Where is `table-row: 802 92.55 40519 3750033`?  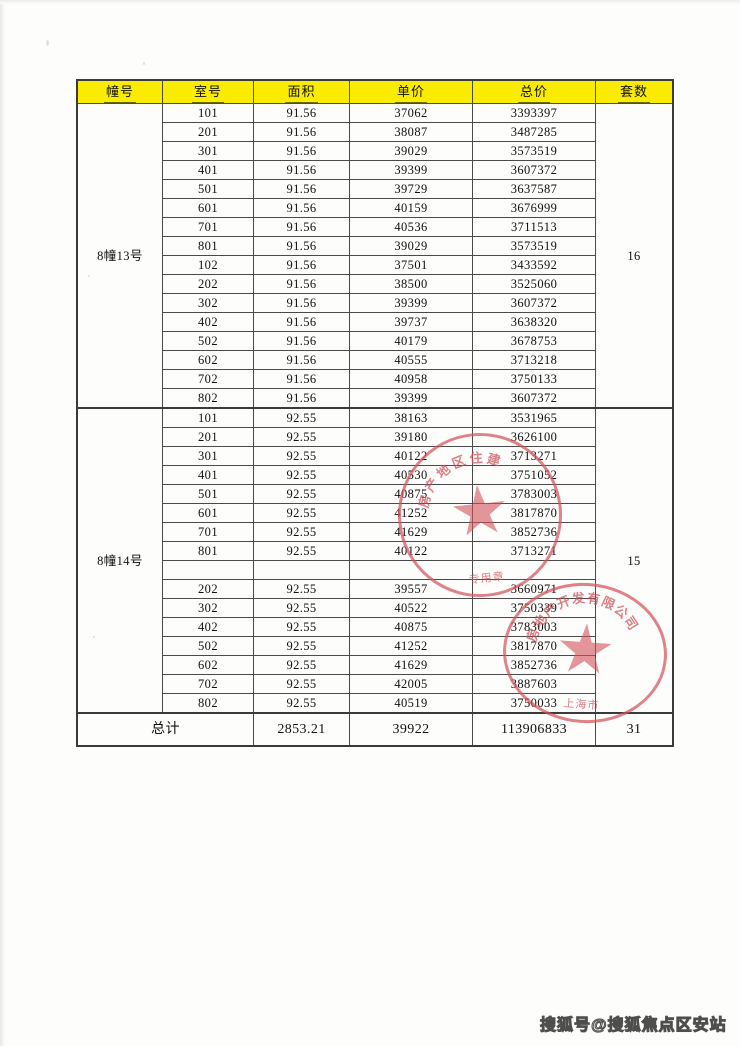 table-row: 802 92.55 40519 3750033 is located at coordinates (375, 703).